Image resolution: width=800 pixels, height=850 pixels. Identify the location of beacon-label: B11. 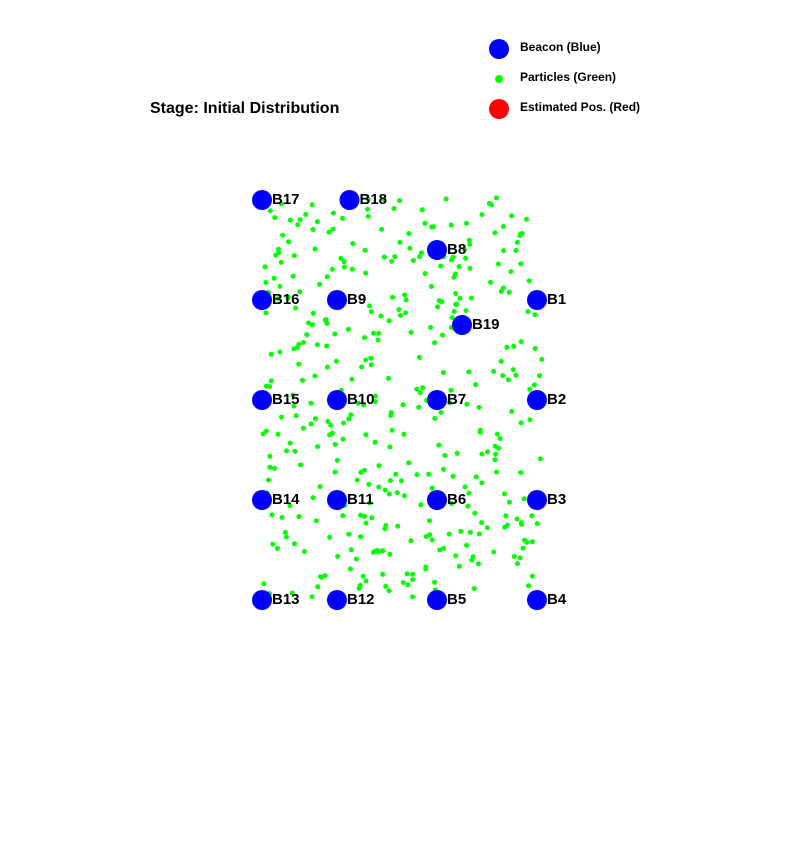
(360, 499).